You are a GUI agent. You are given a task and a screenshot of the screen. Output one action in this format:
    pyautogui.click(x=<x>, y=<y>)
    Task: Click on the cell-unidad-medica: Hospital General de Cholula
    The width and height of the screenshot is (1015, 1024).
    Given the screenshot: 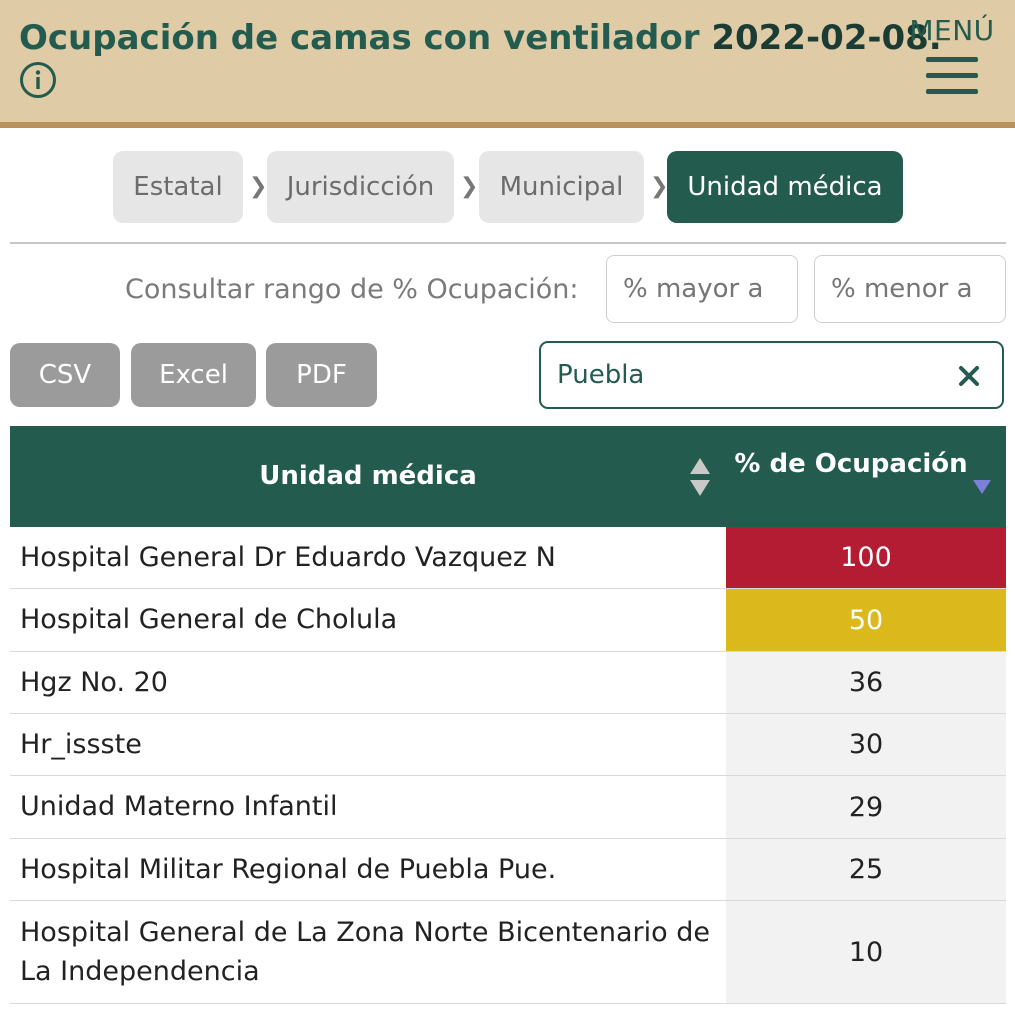 What is the action you would take?
    pyautogui.click(x=209, y=619)
    